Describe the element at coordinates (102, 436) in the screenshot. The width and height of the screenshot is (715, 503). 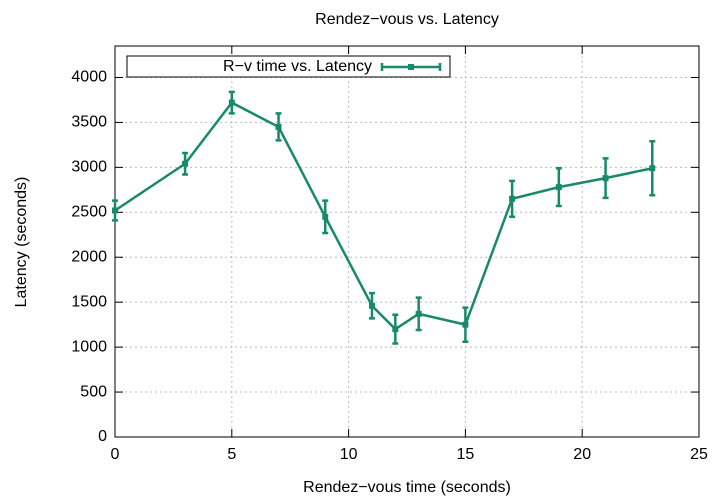
I see `y-tick-label: 0` at that location.